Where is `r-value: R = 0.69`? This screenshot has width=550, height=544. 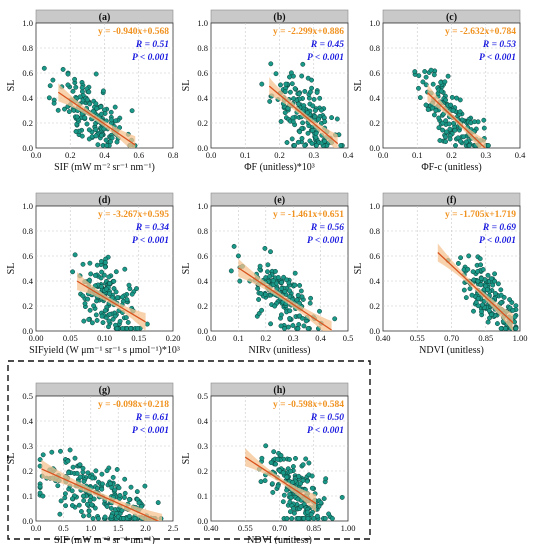
r-value: R = 0.69 is located at coordinates (499, 228).